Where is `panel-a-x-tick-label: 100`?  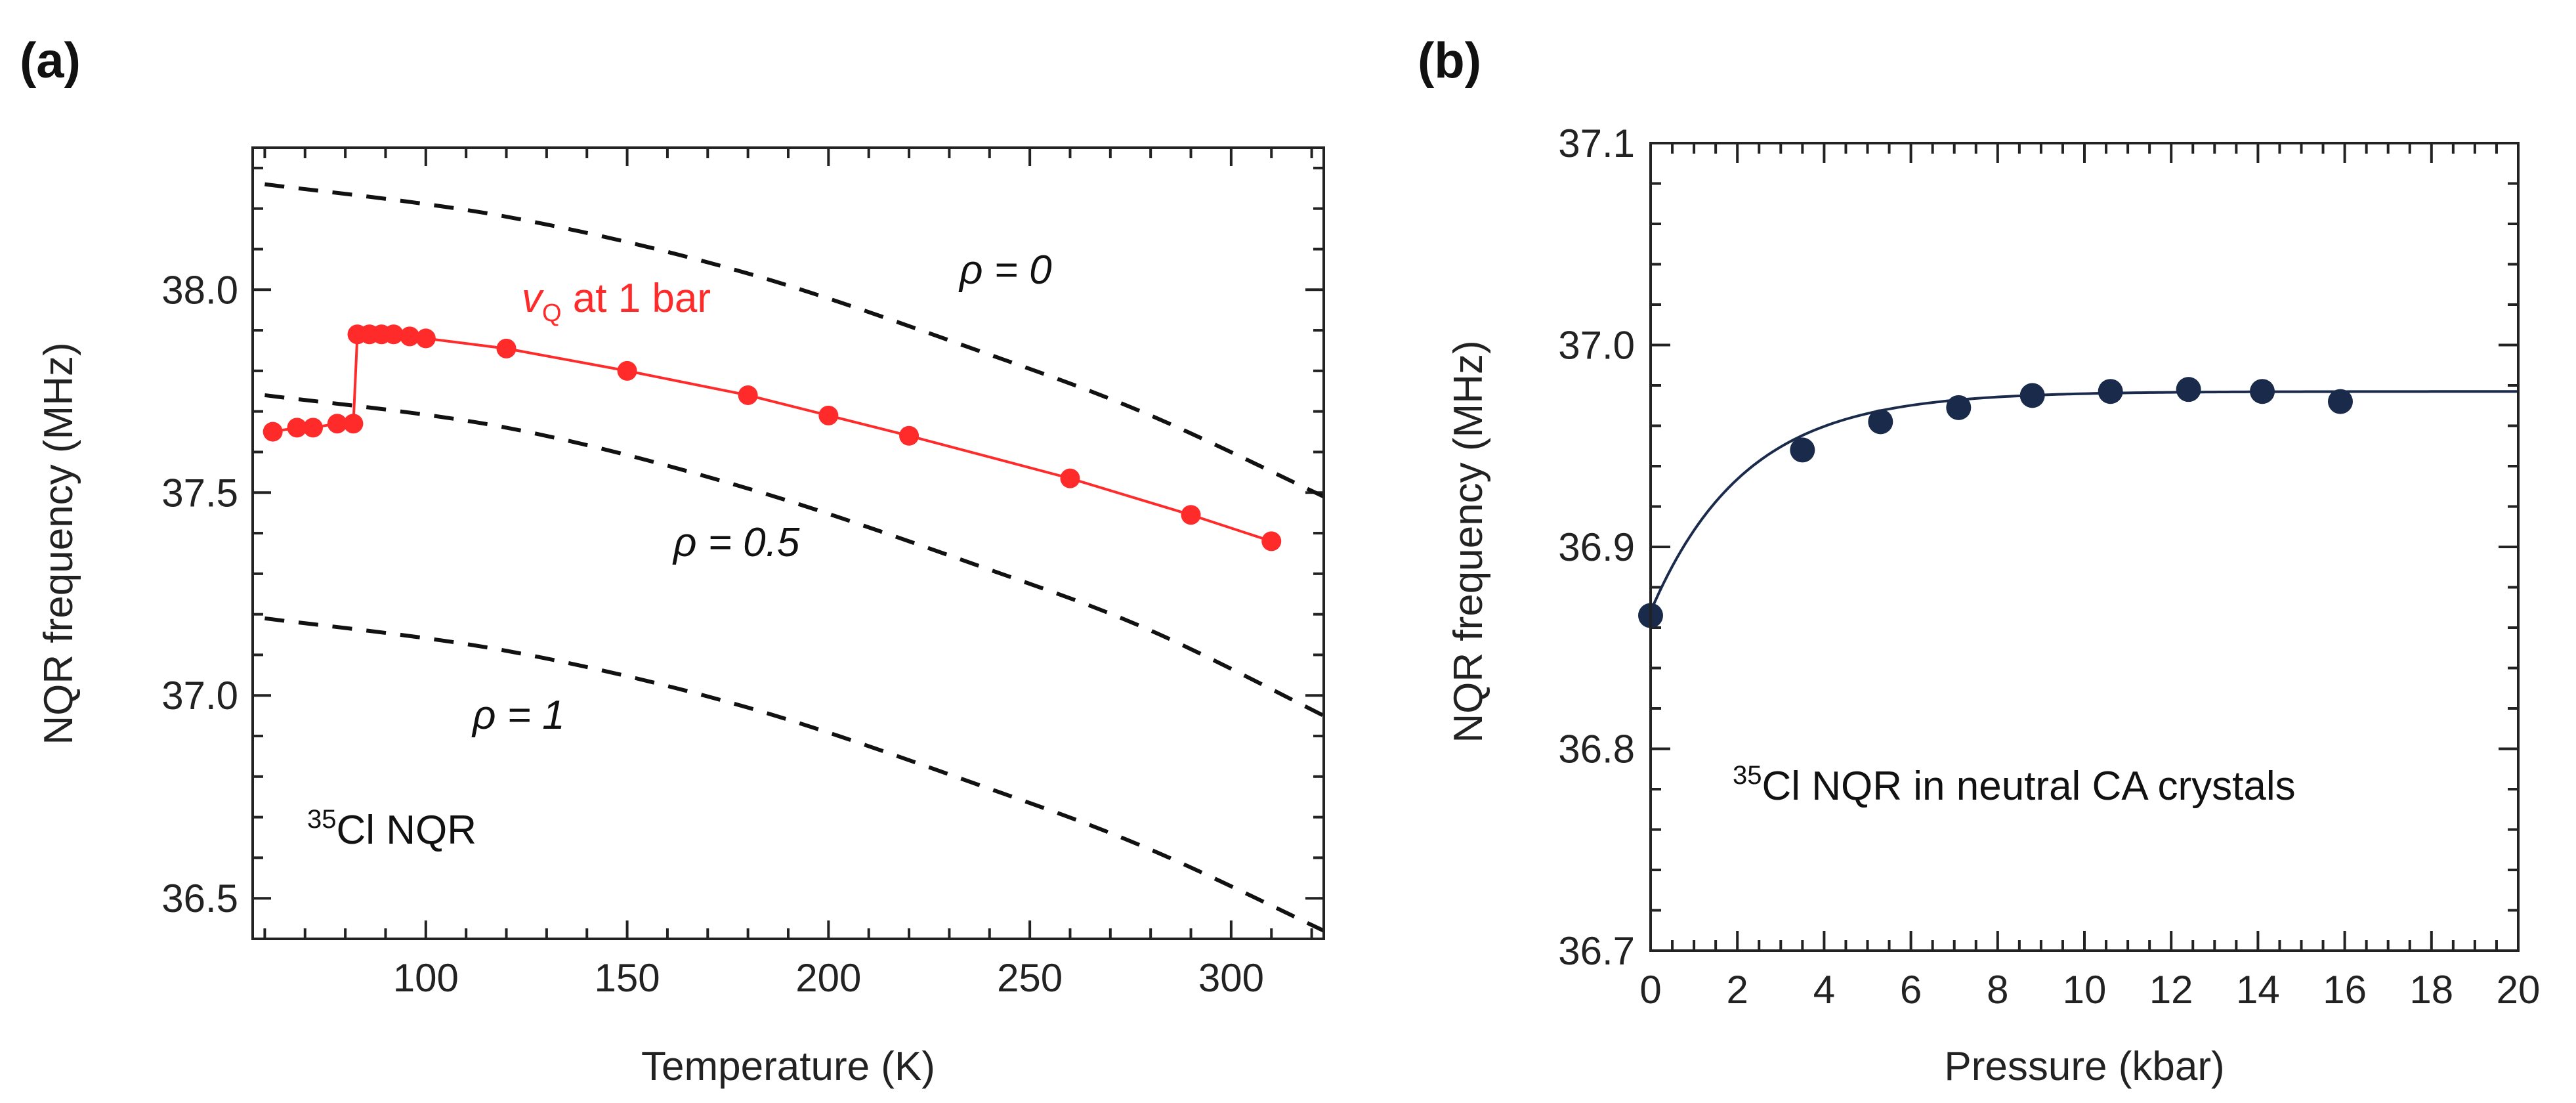 panel-a-x-tick-label: 100 is located at coordinates (426, 978).